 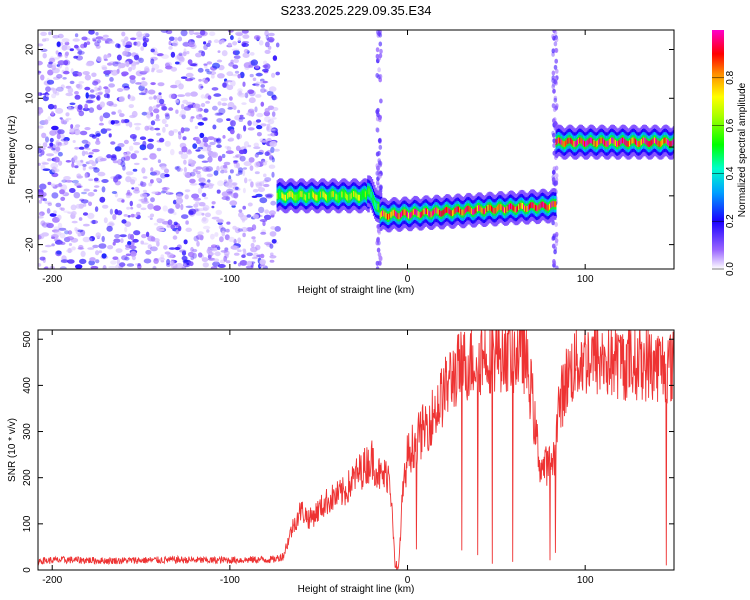 What do you see at coordinates (356, 290) in the screenshot?
I see `spectrogram-x-label: Height of straight line (km)` at bounding box center [356, 290].